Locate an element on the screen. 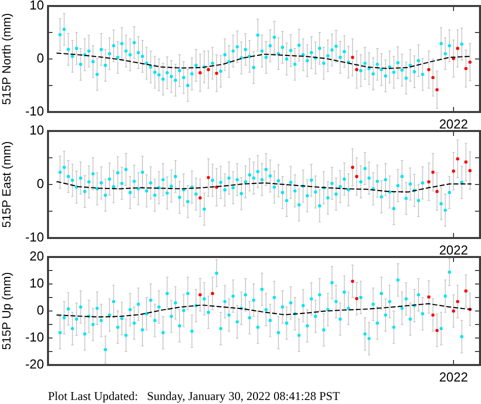 The image size is (481, 404). y-tick-label: -20 is located at coordinates (34, 364).